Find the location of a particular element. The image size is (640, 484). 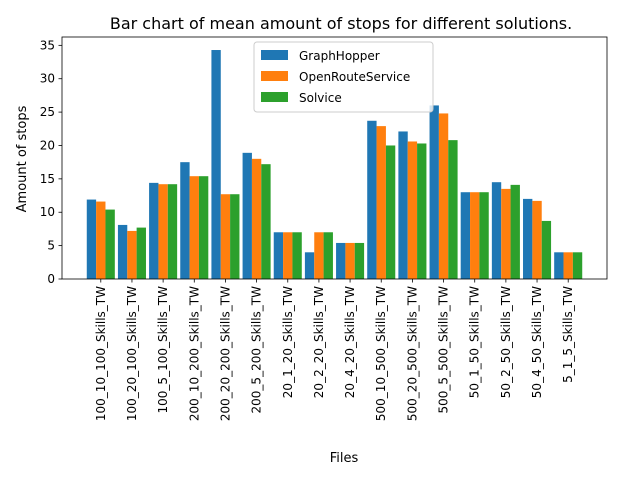

x-tick-label: 50_4_50_Skills_TW is located at coordinates (537, 342).